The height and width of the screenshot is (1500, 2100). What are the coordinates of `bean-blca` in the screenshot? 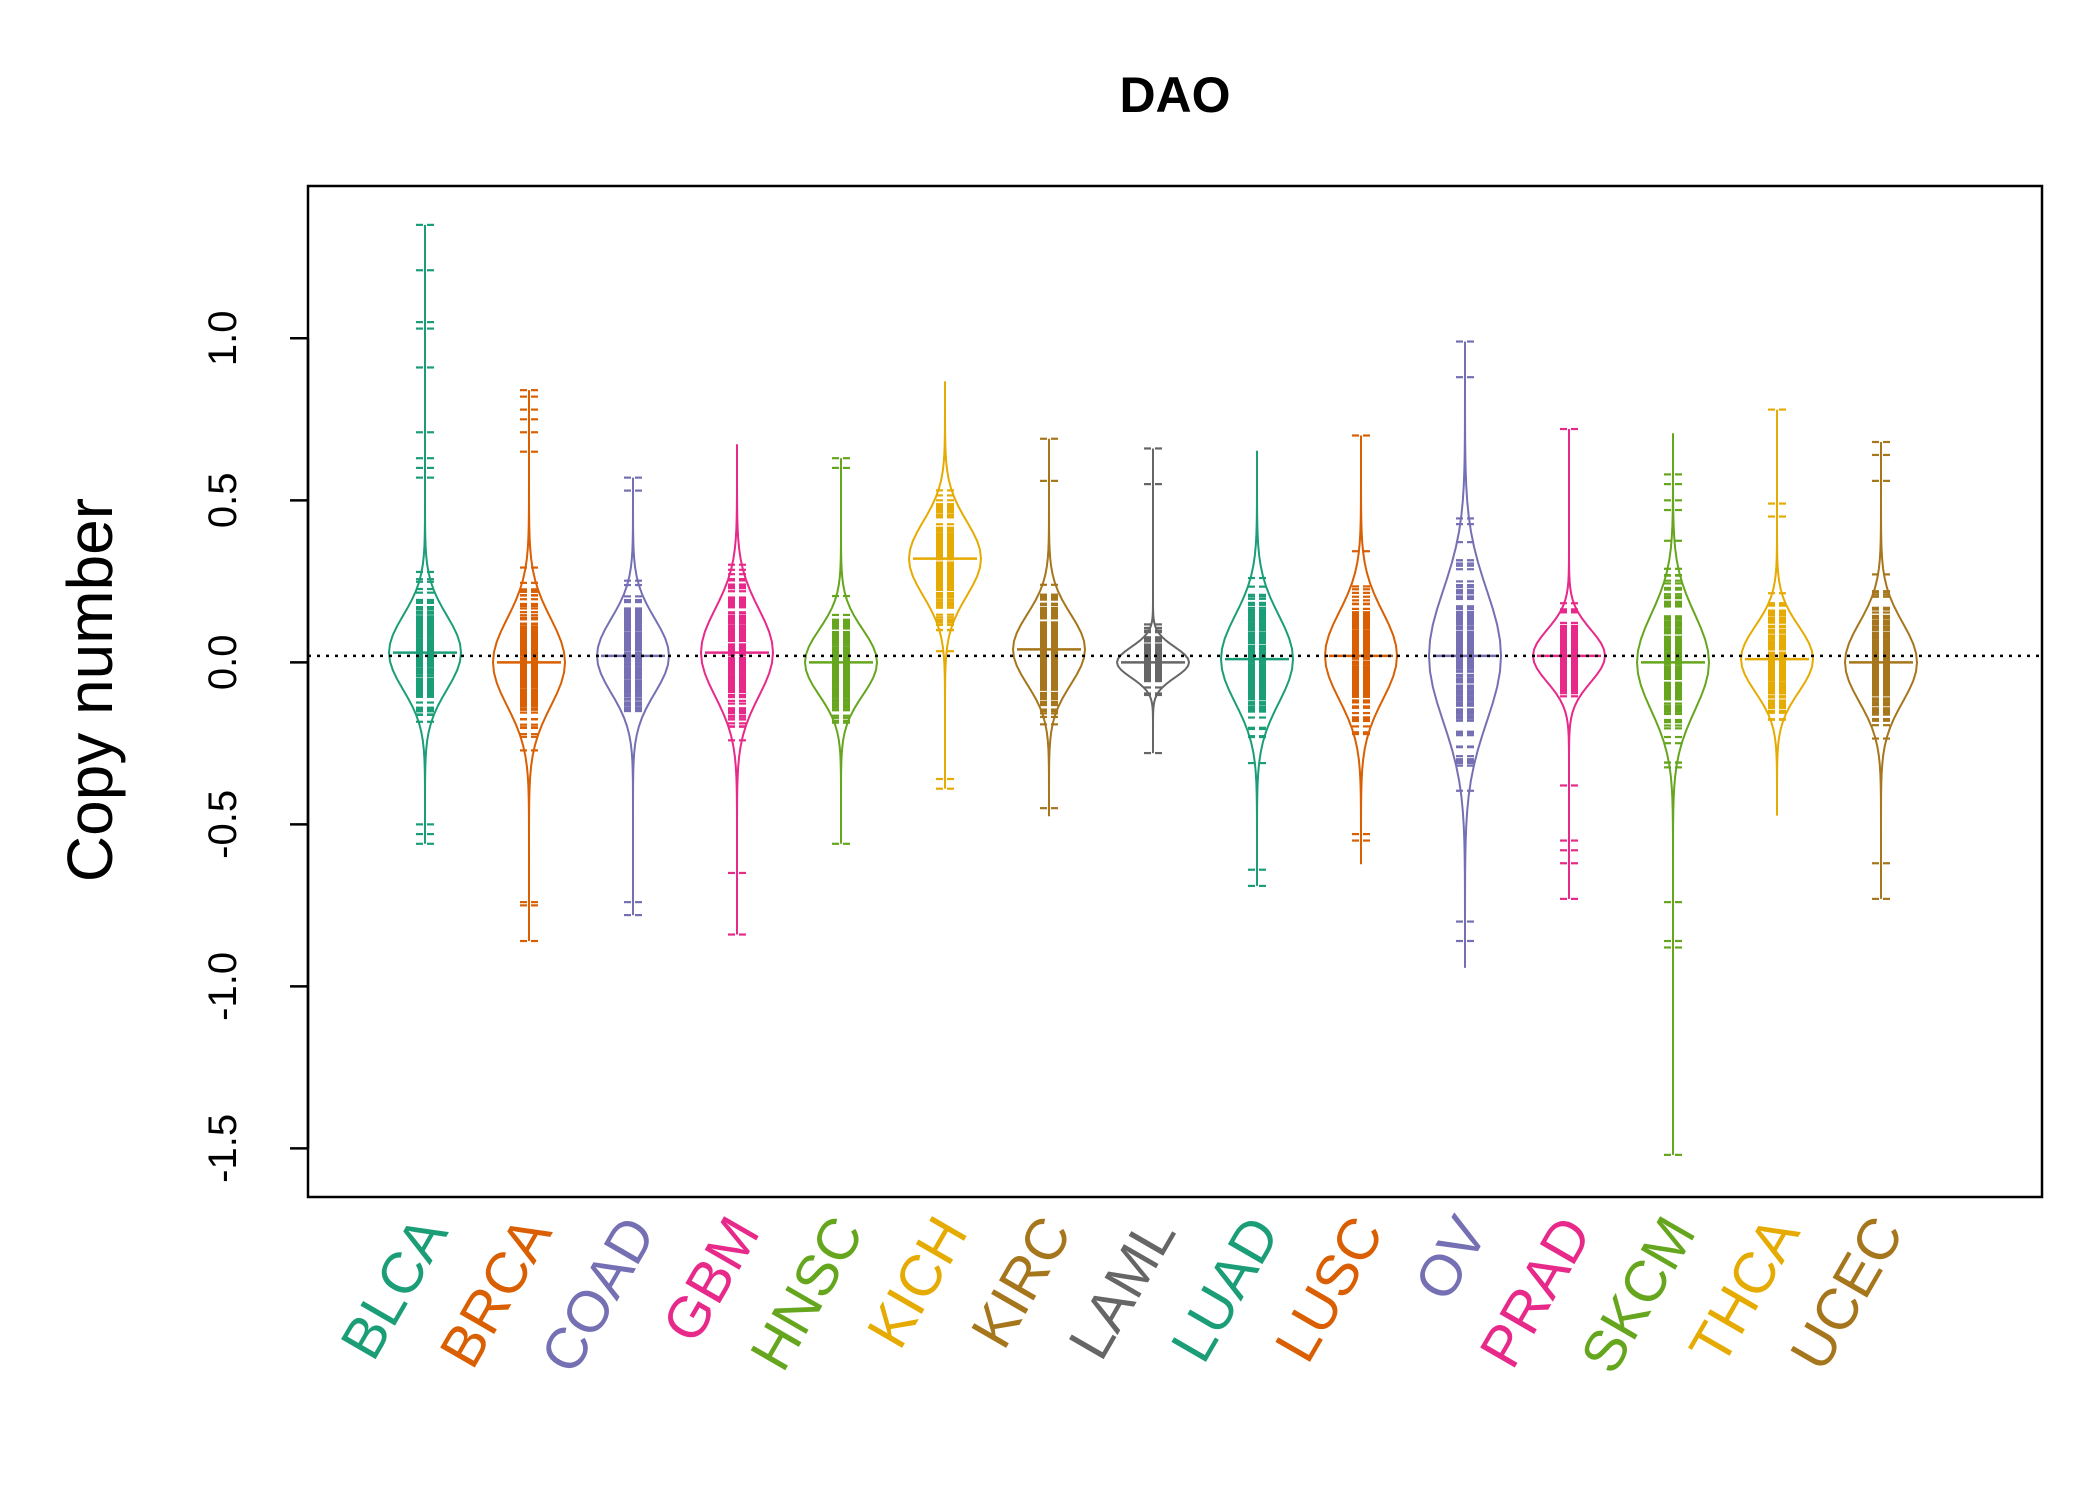 It's located at (425, 534).